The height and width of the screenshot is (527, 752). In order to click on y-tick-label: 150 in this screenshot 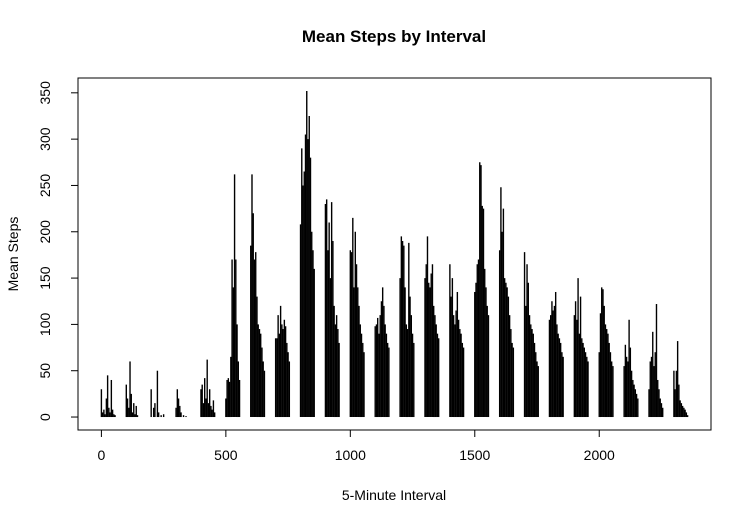, I will do `click(45, 278)`.